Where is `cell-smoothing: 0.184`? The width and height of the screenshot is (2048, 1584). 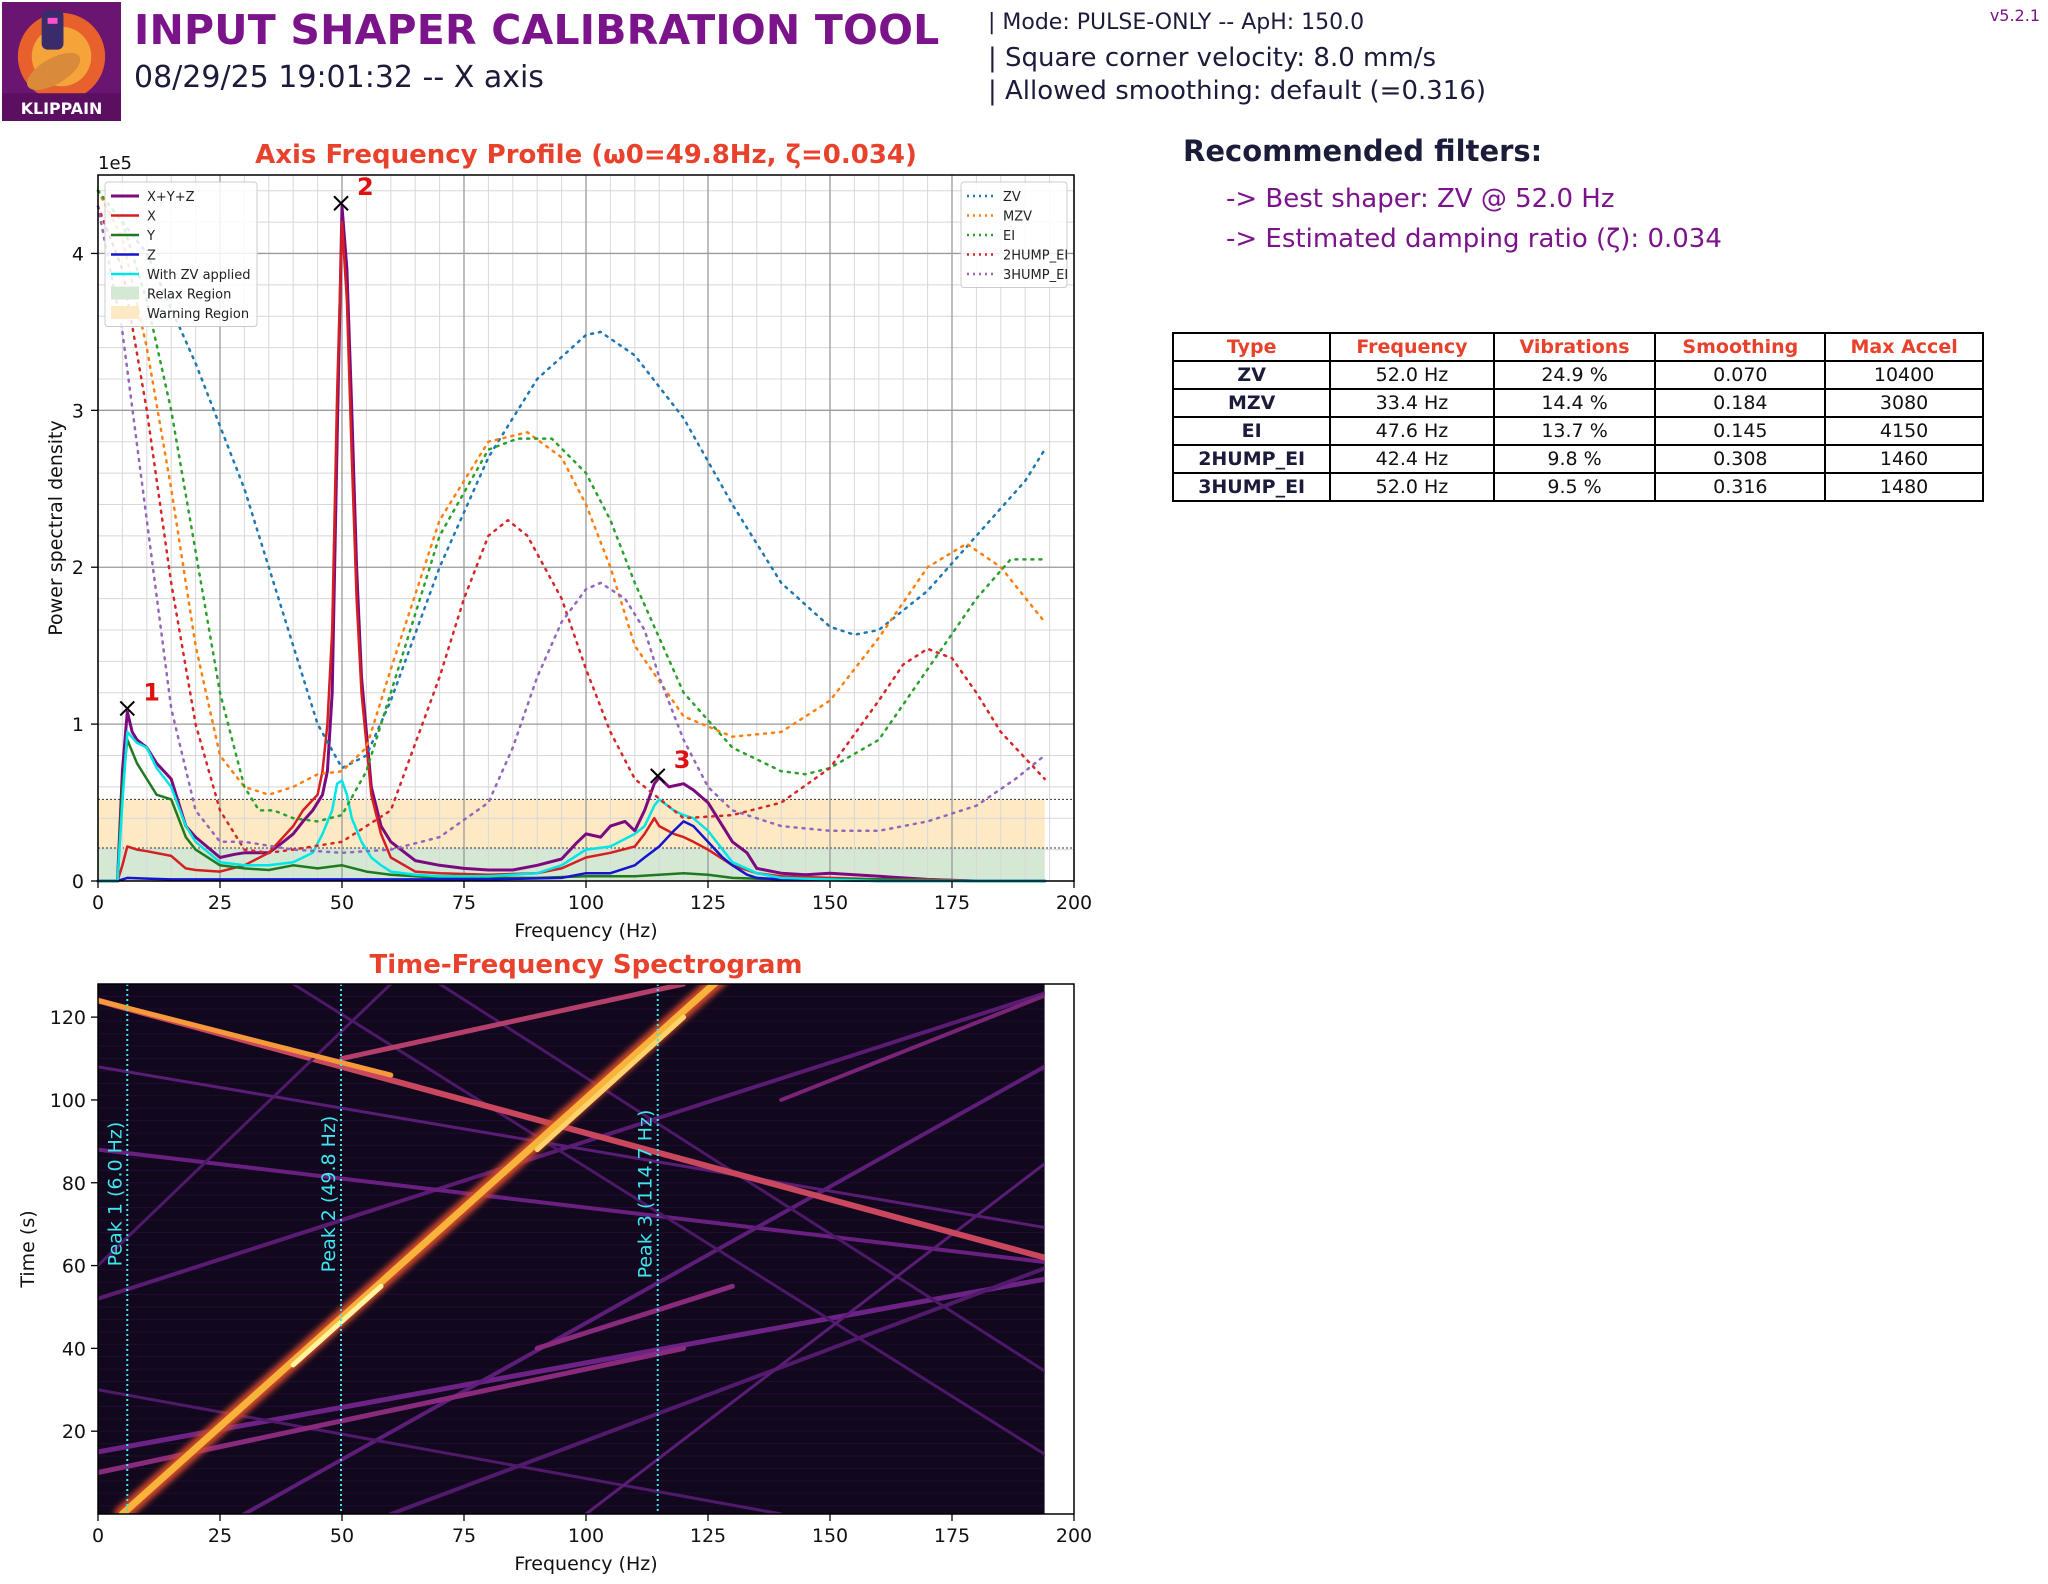 cell-smoothing: 0.184 is located at coordinates (1740, 403).